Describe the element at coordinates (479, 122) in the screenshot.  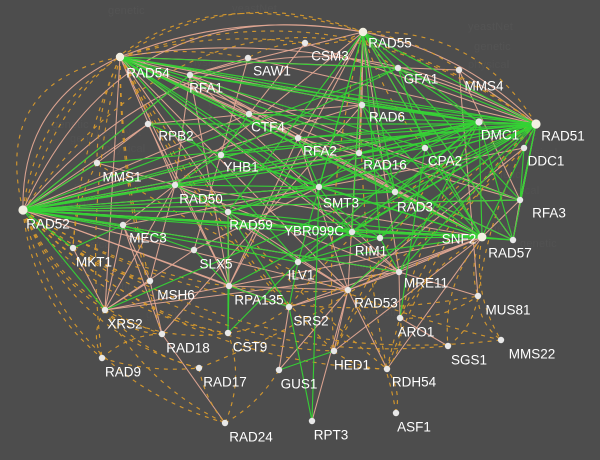
I see `node-dmc1` at that location.